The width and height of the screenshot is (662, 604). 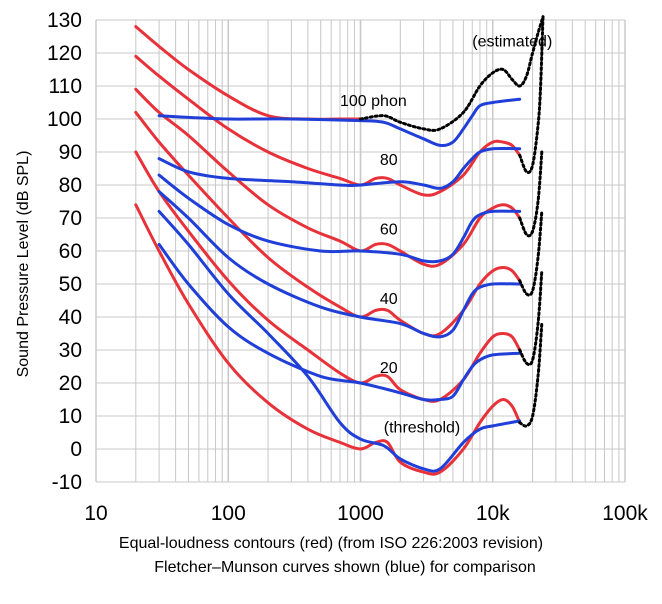 What do you see at coordinates (625, 513) in the screenshot?
I see `x-tick-label: 100k` at bounding box center [625, 513].